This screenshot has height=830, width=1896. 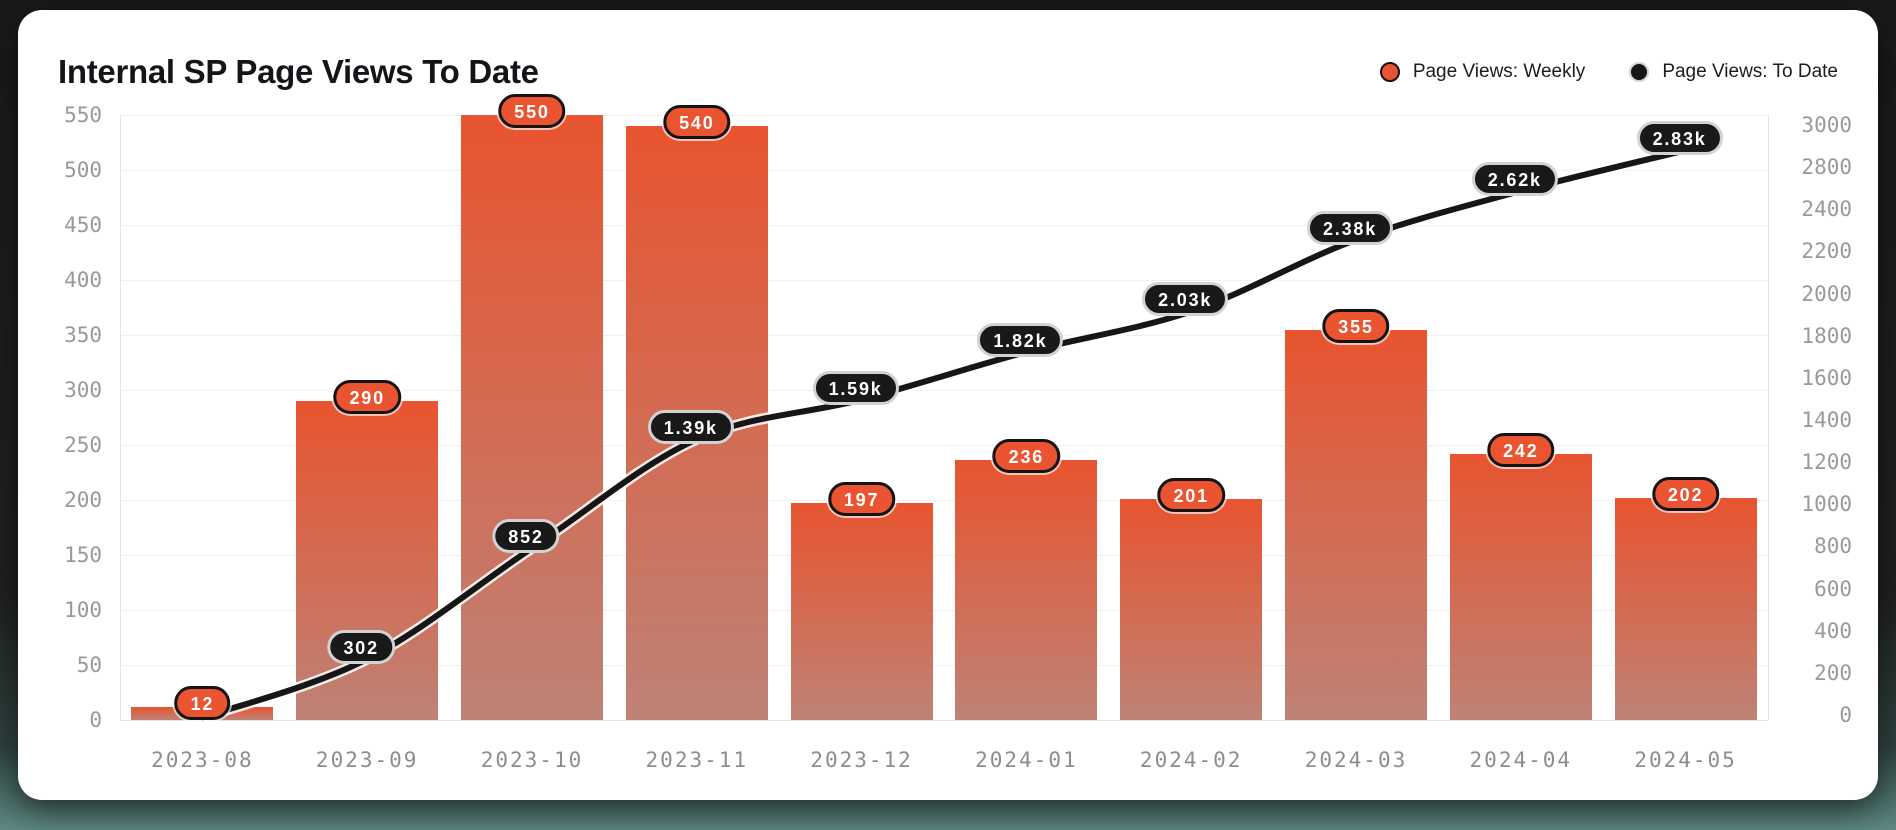 I want to click on line-value-badge: 852, so click(x=526, y=536).